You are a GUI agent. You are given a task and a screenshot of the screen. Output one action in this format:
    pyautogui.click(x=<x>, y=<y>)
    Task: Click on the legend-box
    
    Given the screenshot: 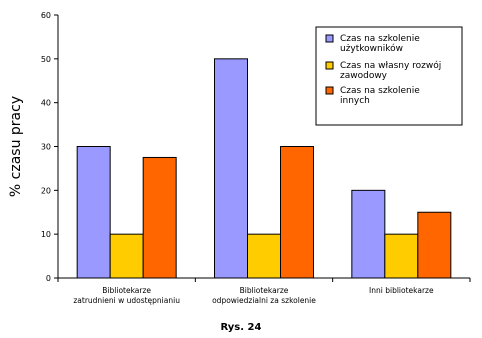 What is the action you would take?
    pyautogui.click(x=389, y=76)
    